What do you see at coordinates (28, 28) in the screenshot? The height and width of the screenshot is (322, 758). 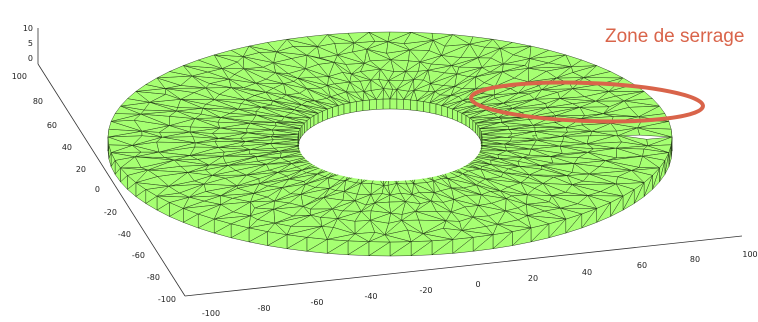 I see `z-tick: 10` at bounding box center [28, 28].